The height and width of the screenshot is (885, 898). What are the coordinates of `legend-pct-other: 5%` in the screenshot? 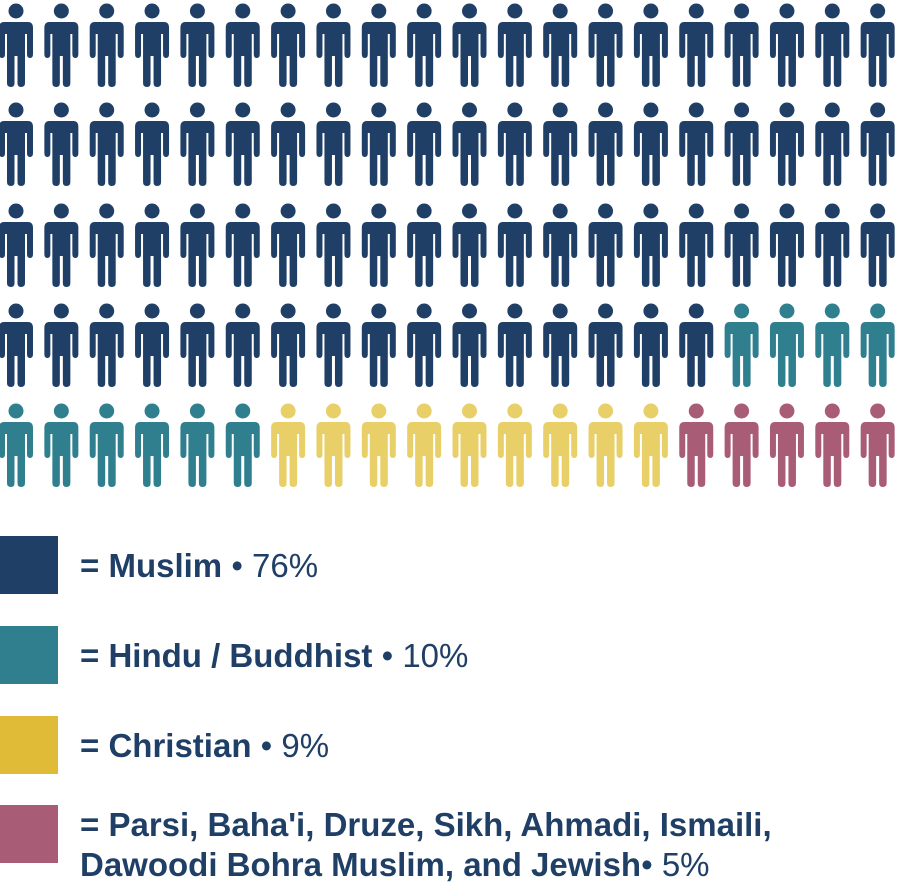 It's located at (685, 864).